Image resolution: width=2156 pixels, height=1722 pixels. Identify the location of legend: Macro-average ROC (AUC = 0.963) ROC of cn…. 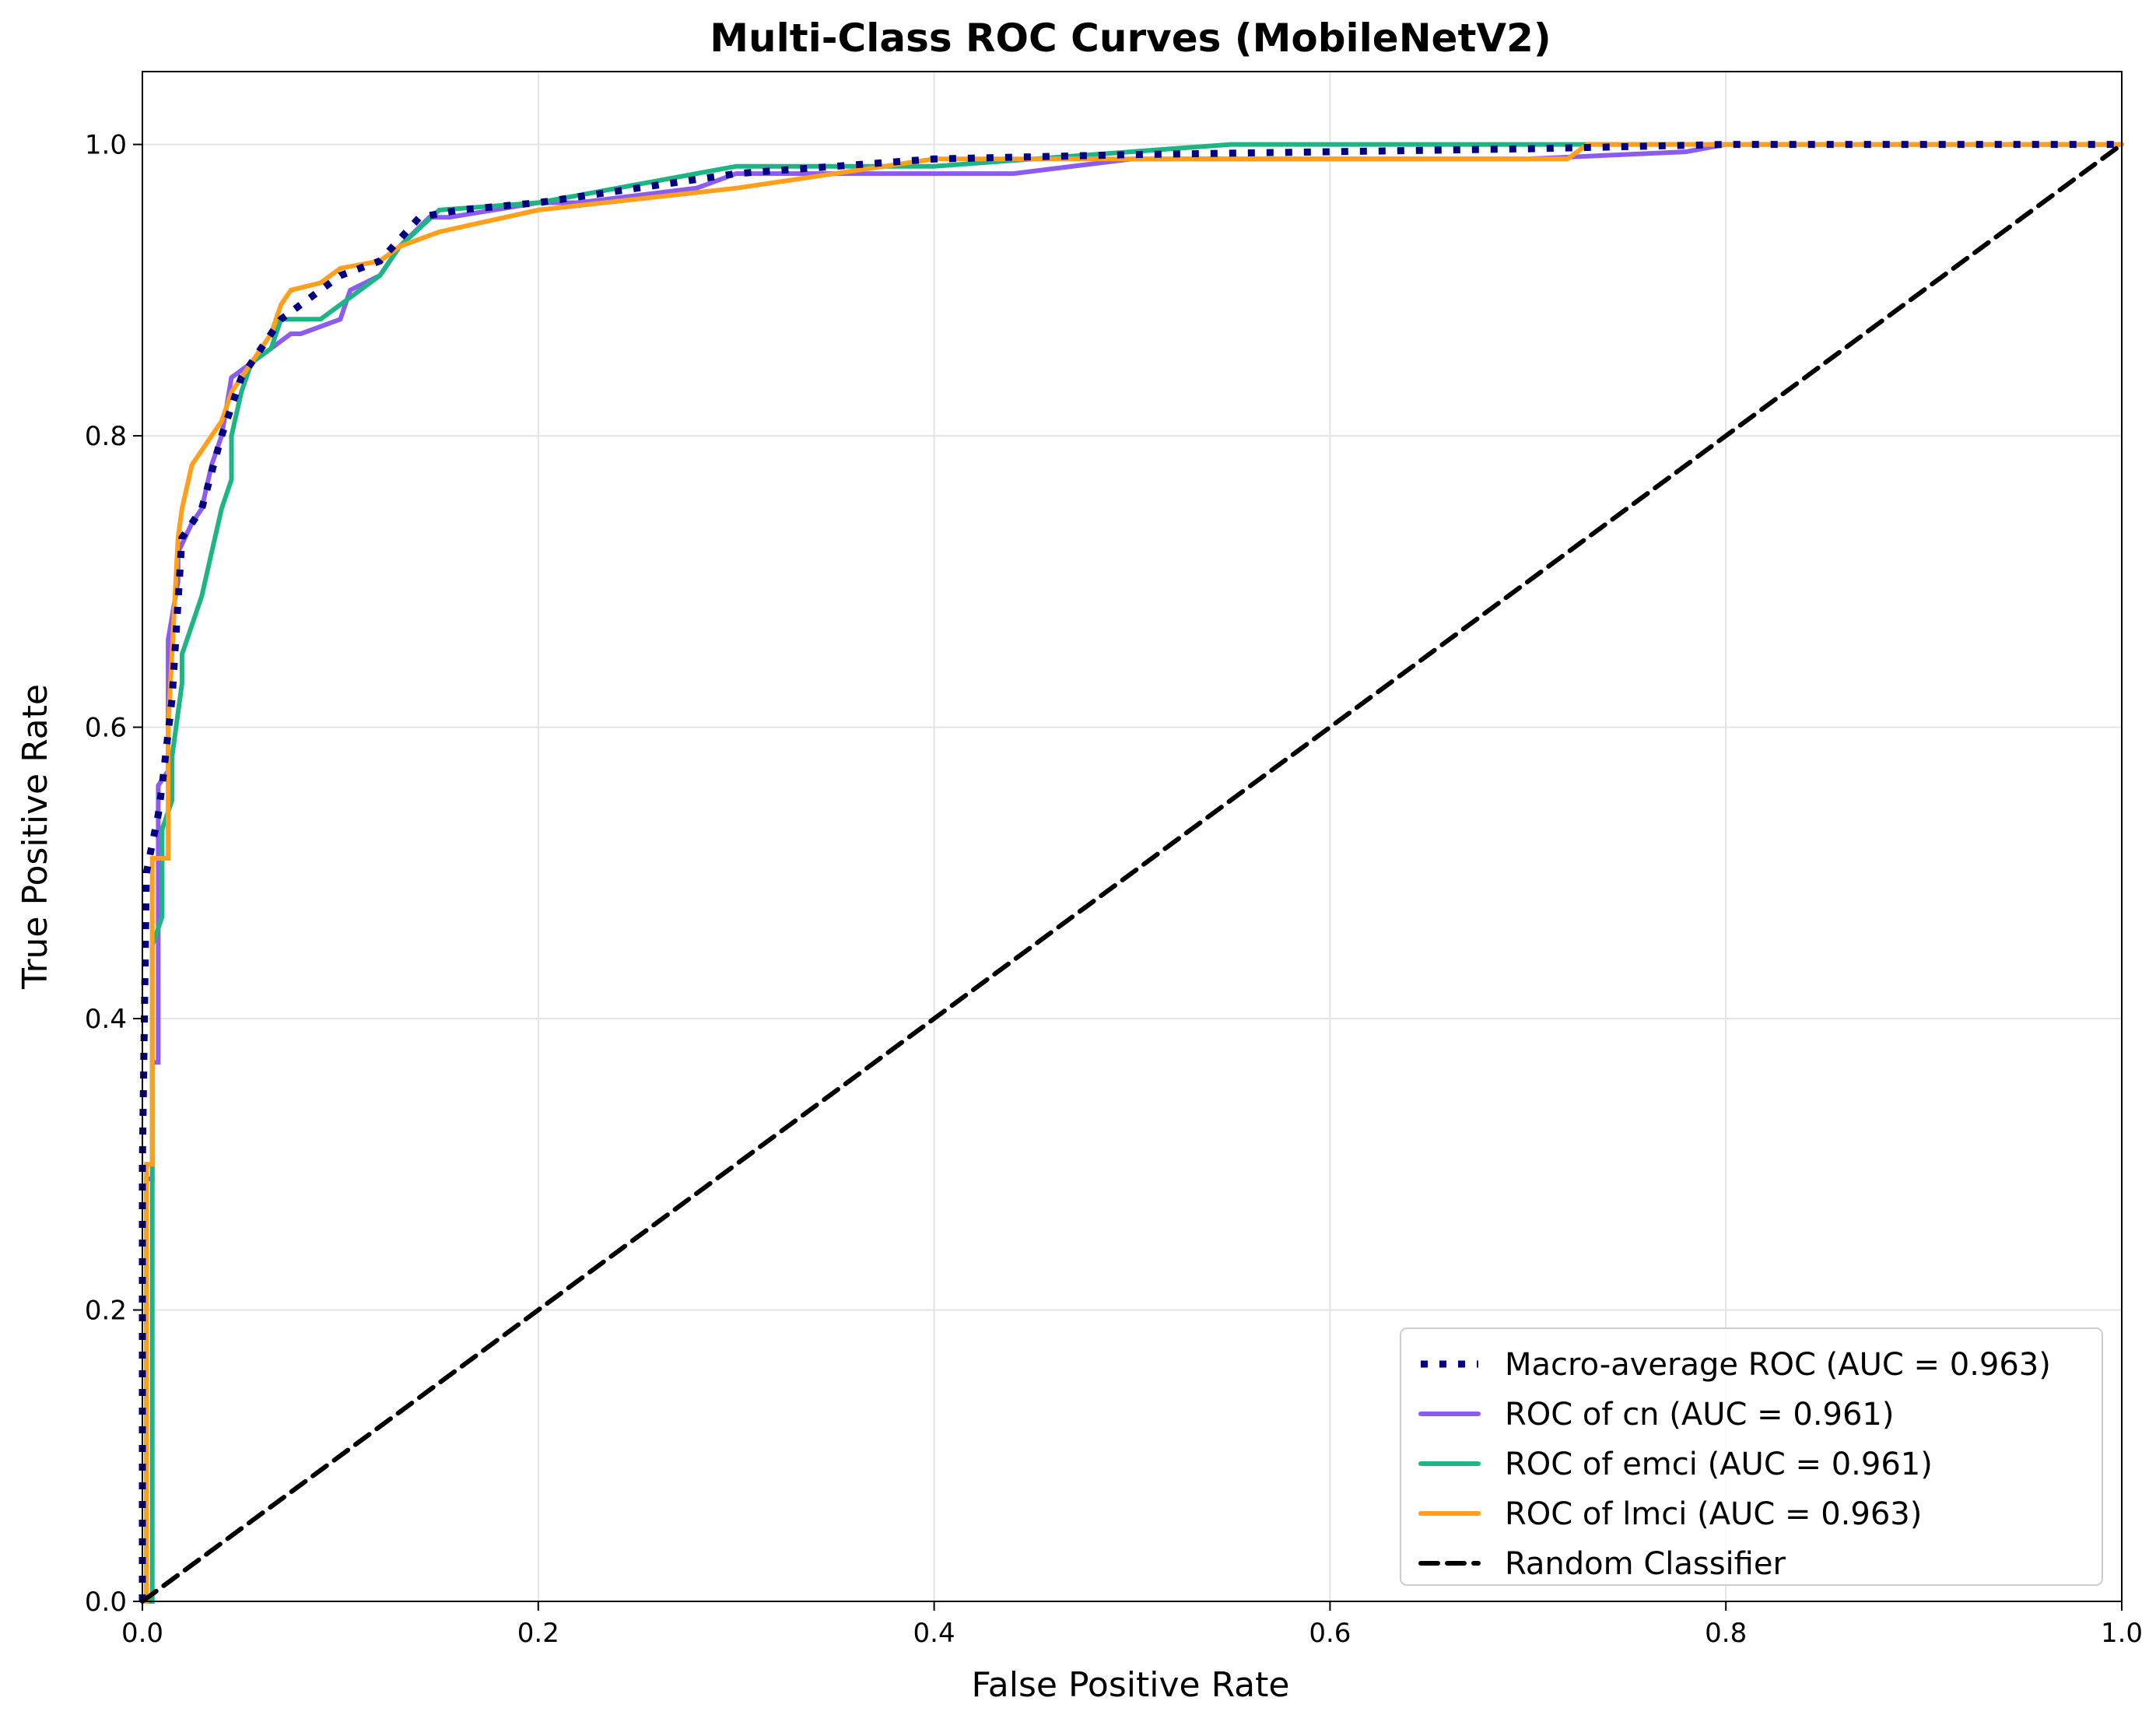
(1752, 1456).